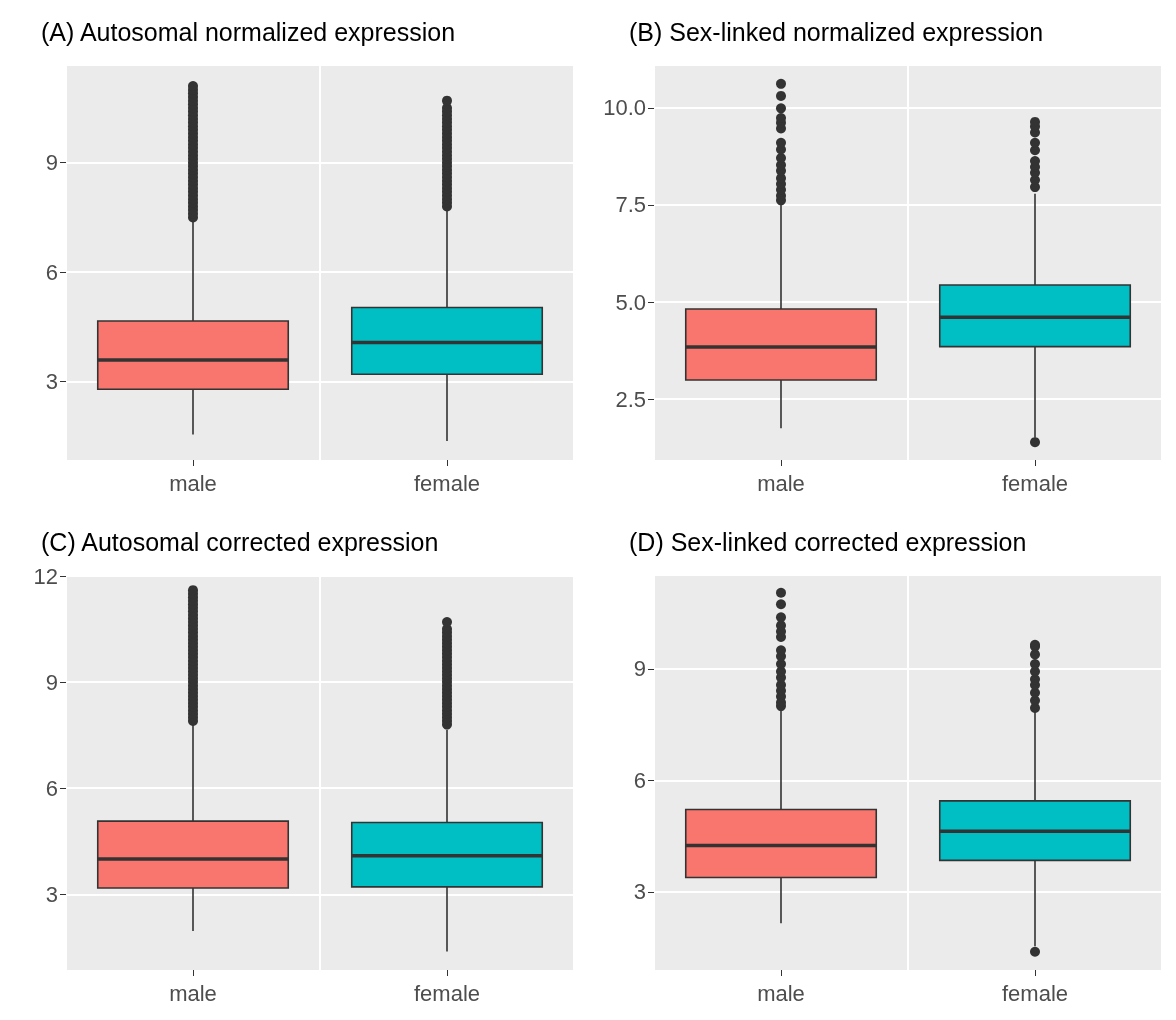  Describe the element at coordinates (630, 302) in the screenshot. I see `y-tick-label: 5.0` at that location.